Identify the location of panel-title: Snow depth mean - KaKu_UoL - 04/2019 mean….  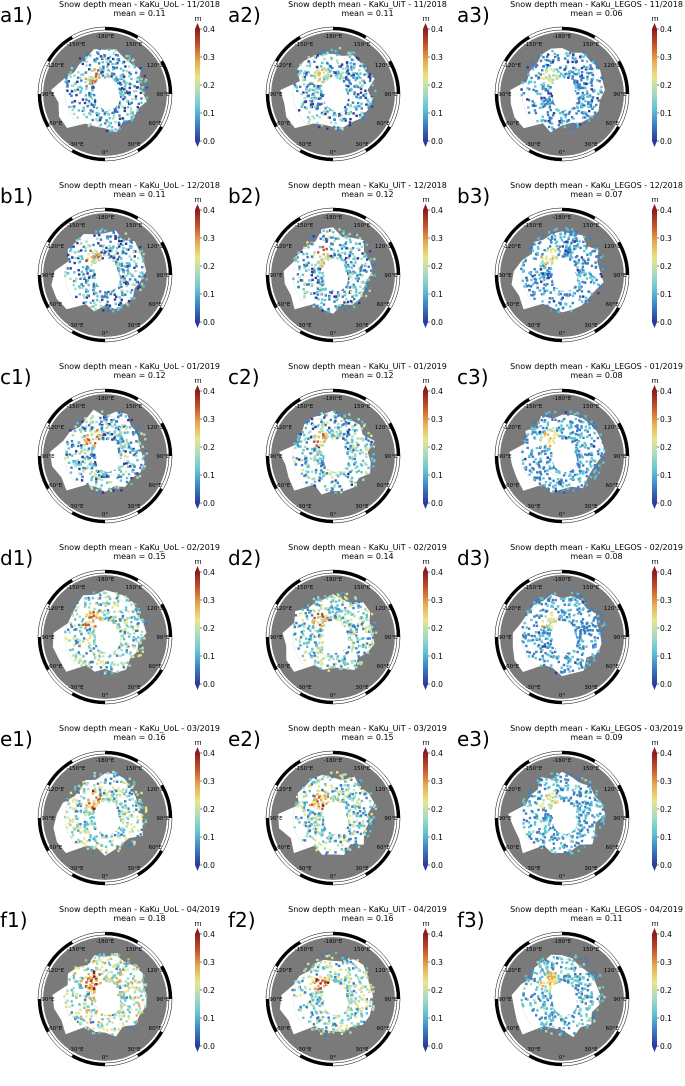
(139, 914).